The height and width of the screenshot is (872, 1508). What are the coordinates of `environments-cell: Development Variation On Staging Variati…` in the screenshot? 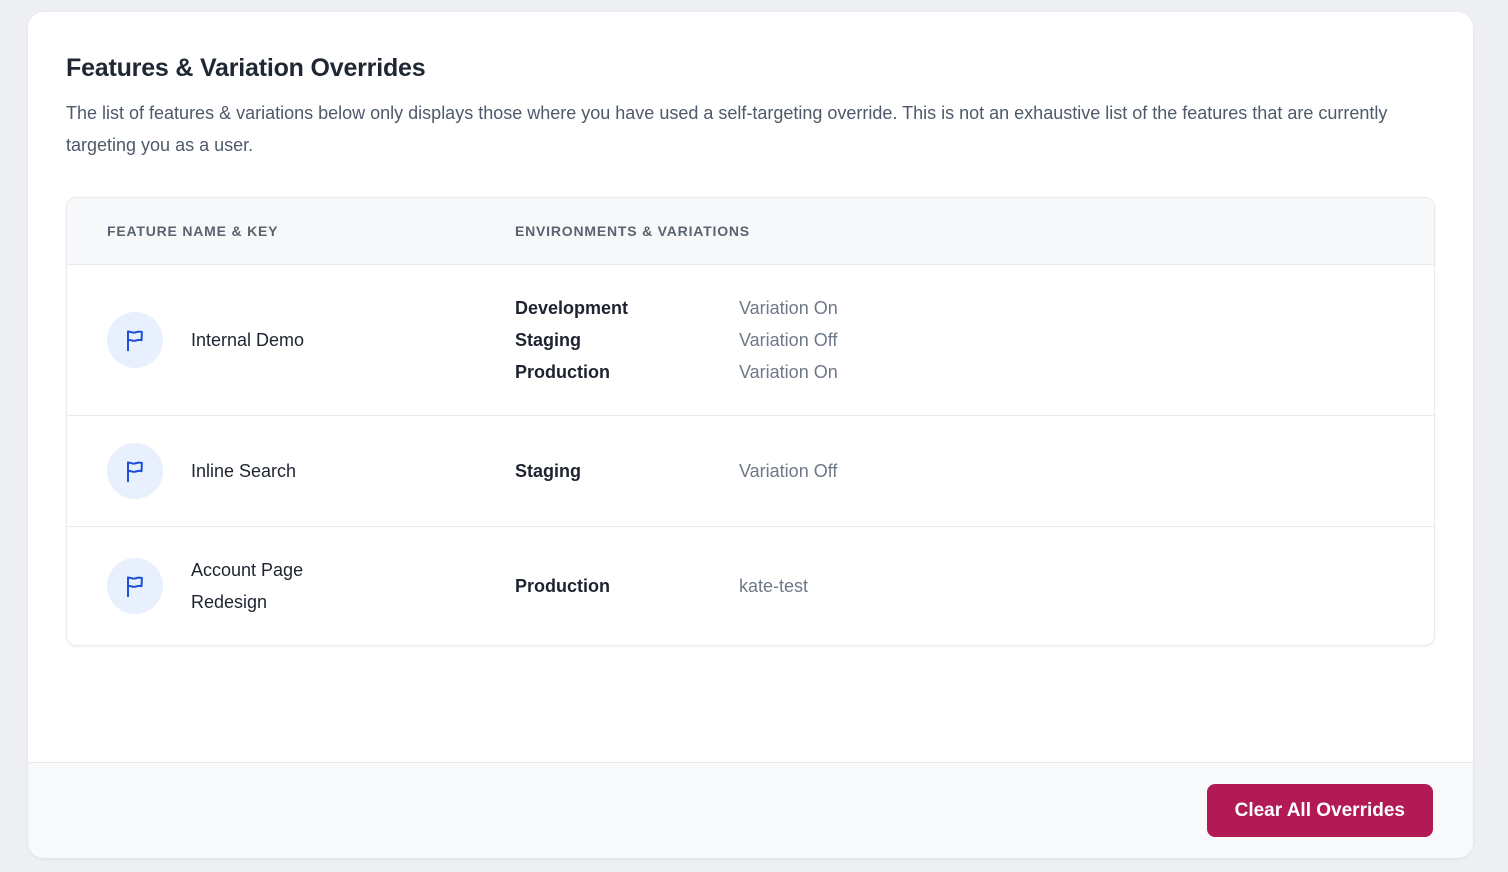 It's located at (974, 340).